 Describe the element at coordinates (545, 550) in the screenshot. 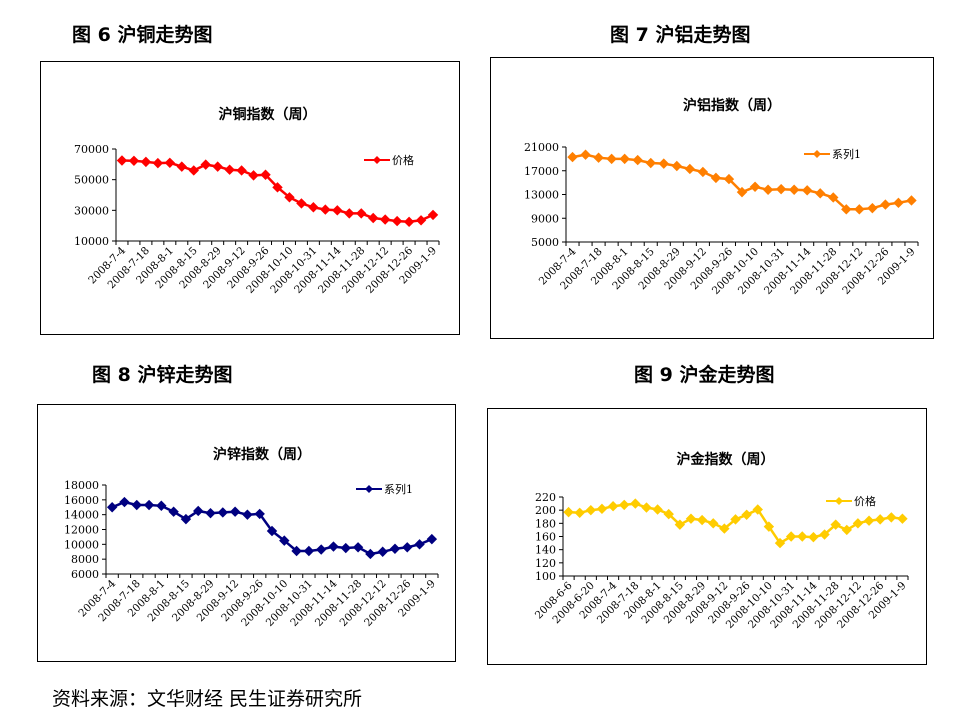

I see `y-tick-label: 140` at that location.